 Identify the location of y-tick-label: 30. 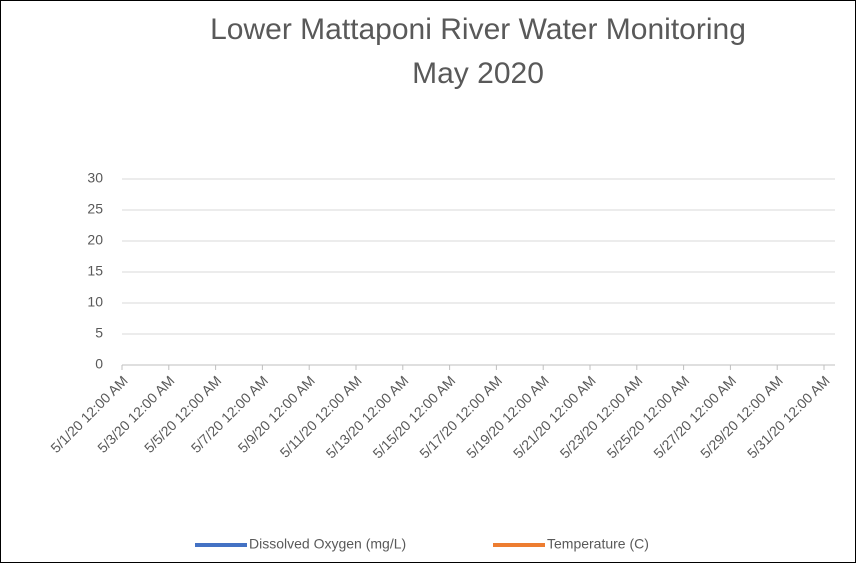
(95, 178).